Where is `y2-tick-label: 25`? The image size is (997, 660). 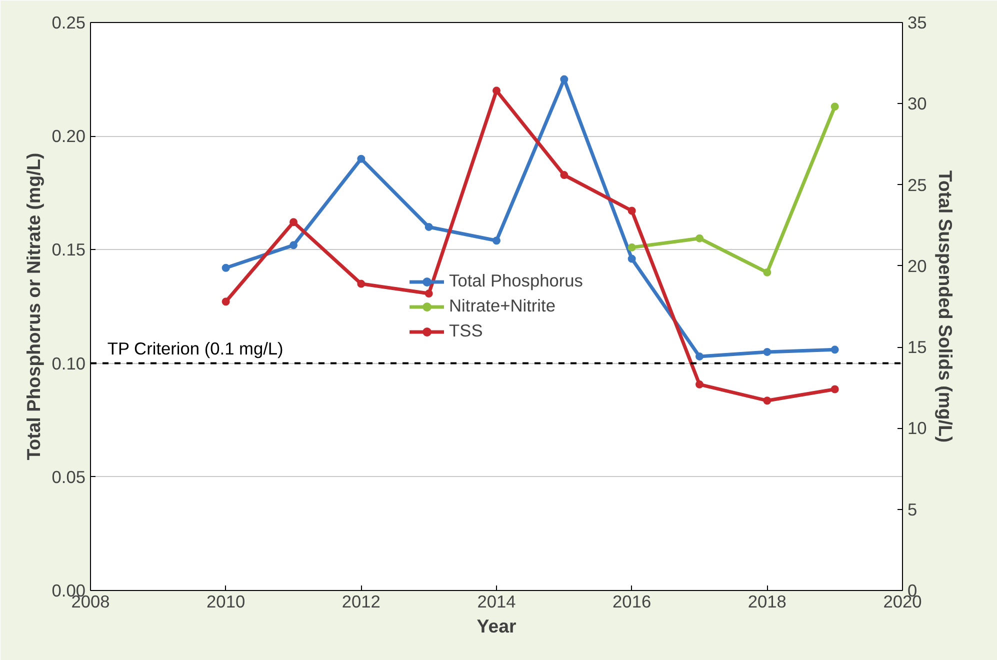 y2-tick-label: 25 is located at coordinates (917, 184).